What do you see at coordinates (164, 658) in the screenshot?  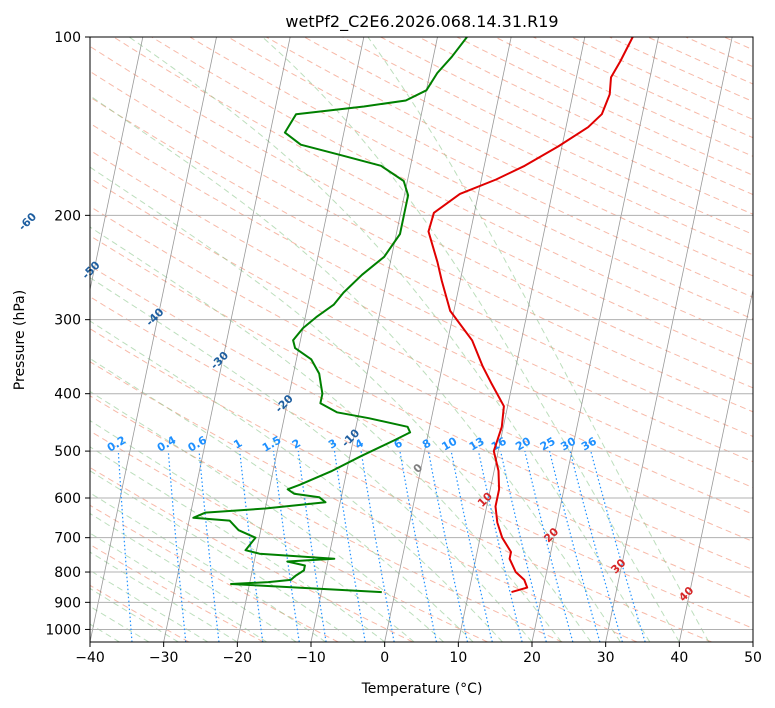 I see `x-tick-label: −30` at bounding box center [164, 658].